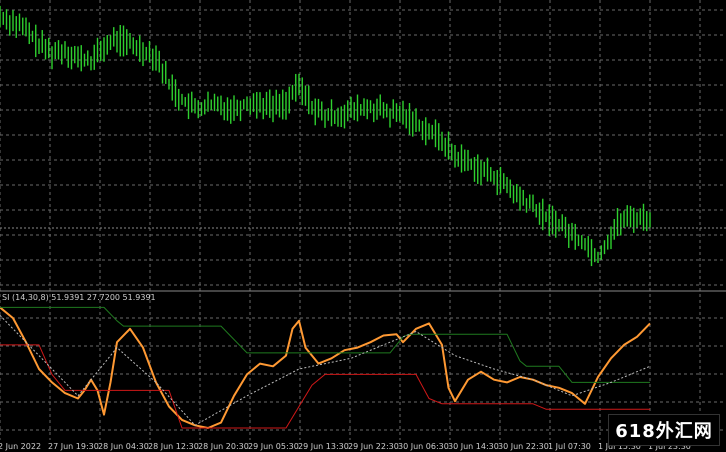  I want to click on time-axis-label: 29 Jun 13:30, so click(323, 446).